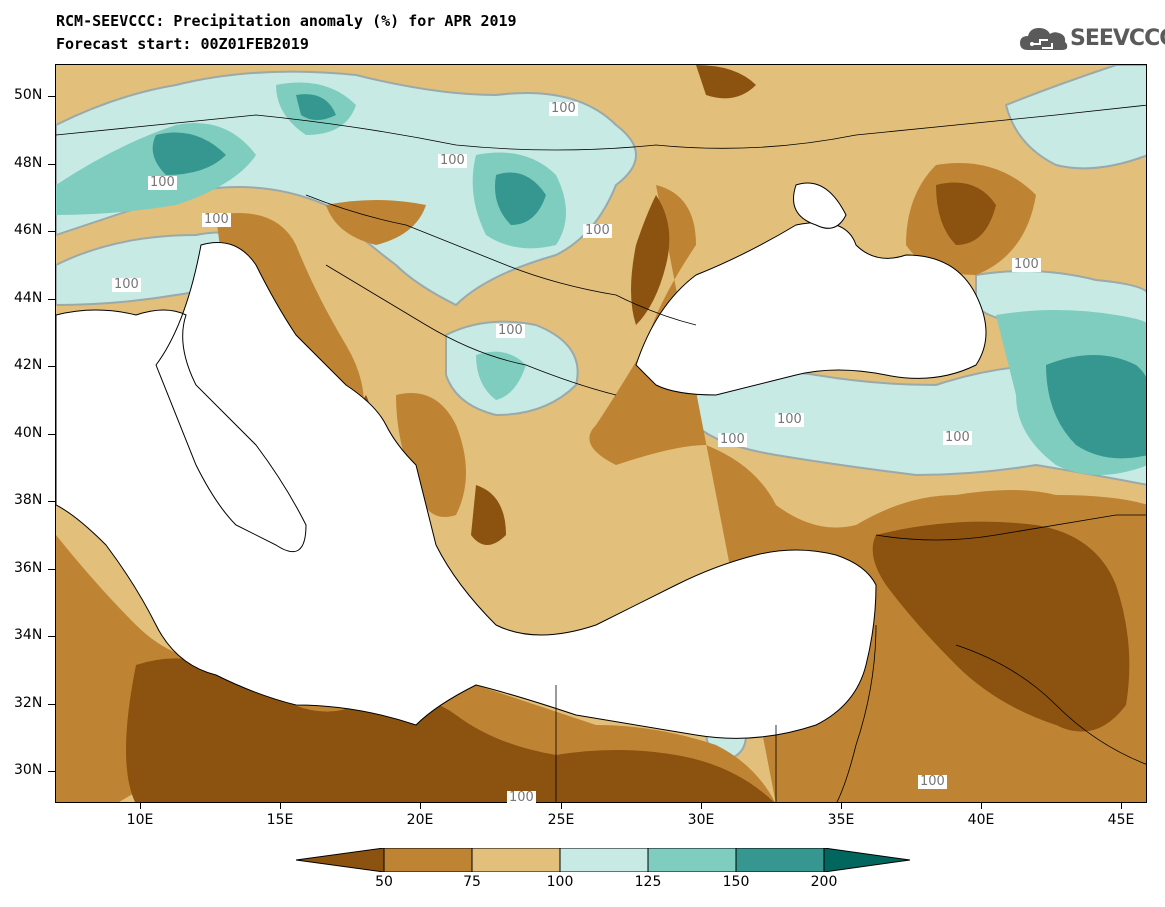 The width and height of the screenshot is (1165, 907). What do you see at coordinates (472, 882) in the screenshot?
I see `colorbar-label: 75` at bounding box center [472, 882].